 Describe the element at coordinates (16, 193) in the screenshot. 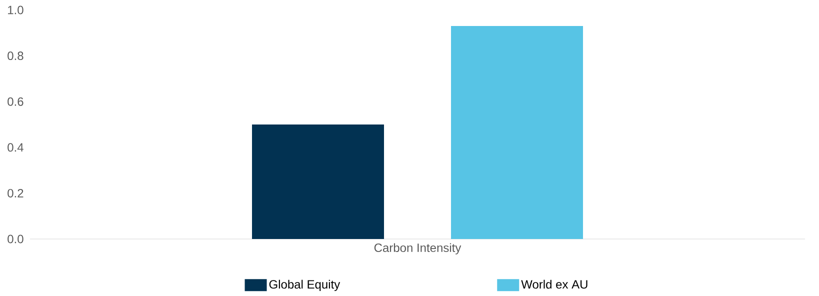

I see `y-tick-label: 0.2` at that location.